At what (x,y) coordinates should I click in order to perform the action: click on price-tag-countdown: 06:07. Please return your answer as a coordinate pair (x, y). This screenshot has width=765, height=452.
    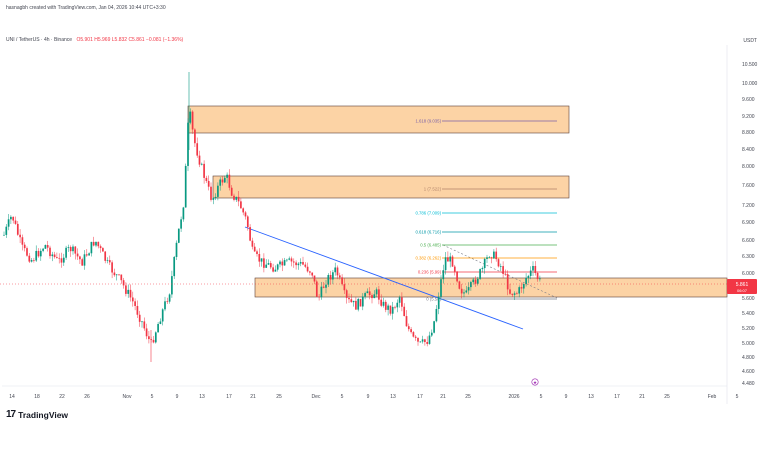
    Looking at the image, I should click on (742, 290).